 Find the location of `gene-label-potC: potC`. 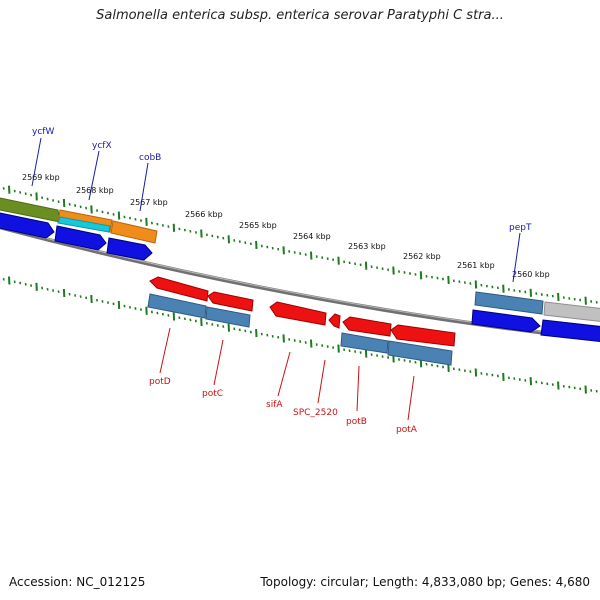

gene-label-potC: potC is located at coordinates (212, 394).